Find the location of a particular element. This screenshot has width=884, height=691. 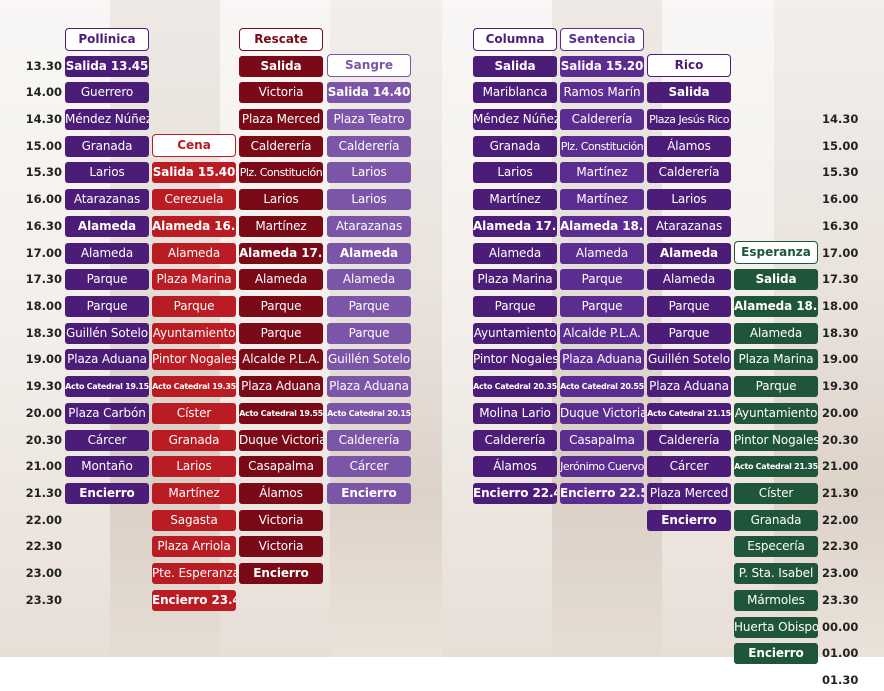

procession-header-rescate: Rescate is located at coordinates (281, 39).